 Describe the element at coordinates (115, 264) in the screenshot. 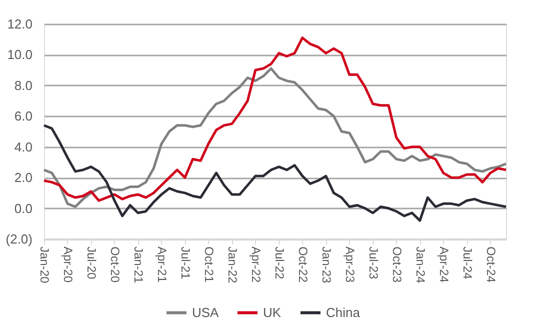

I see `x-tick-label: Oct-20` at that location.